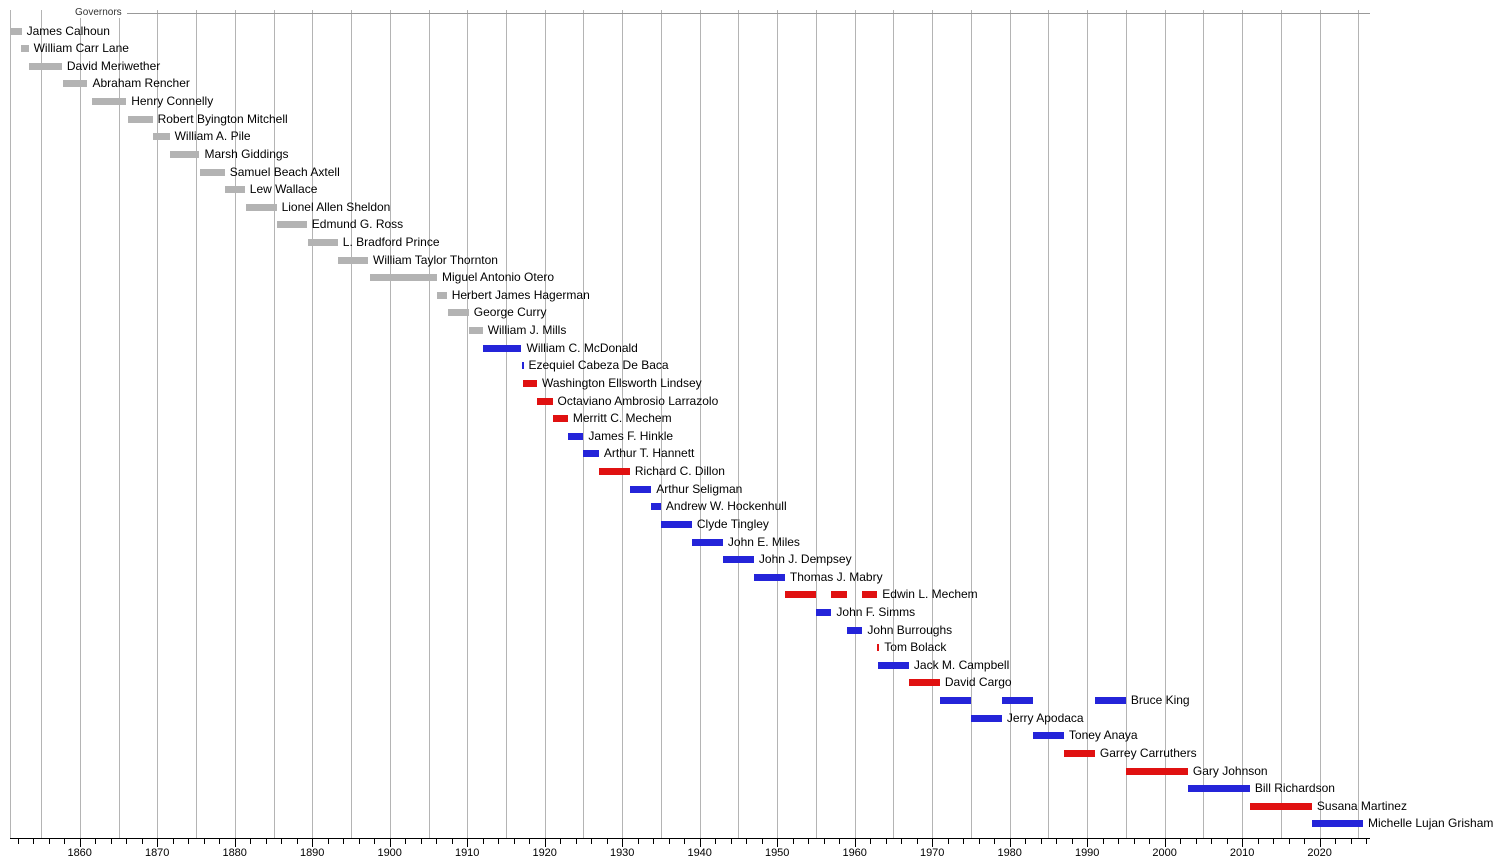 Image resolution: width=1500 pixels, height=858 pixels. Describe the element at coordinates (598, 365) in the screenshot. I see `governor-name-label: Ezequiel Cabeza De Baca` at that location.